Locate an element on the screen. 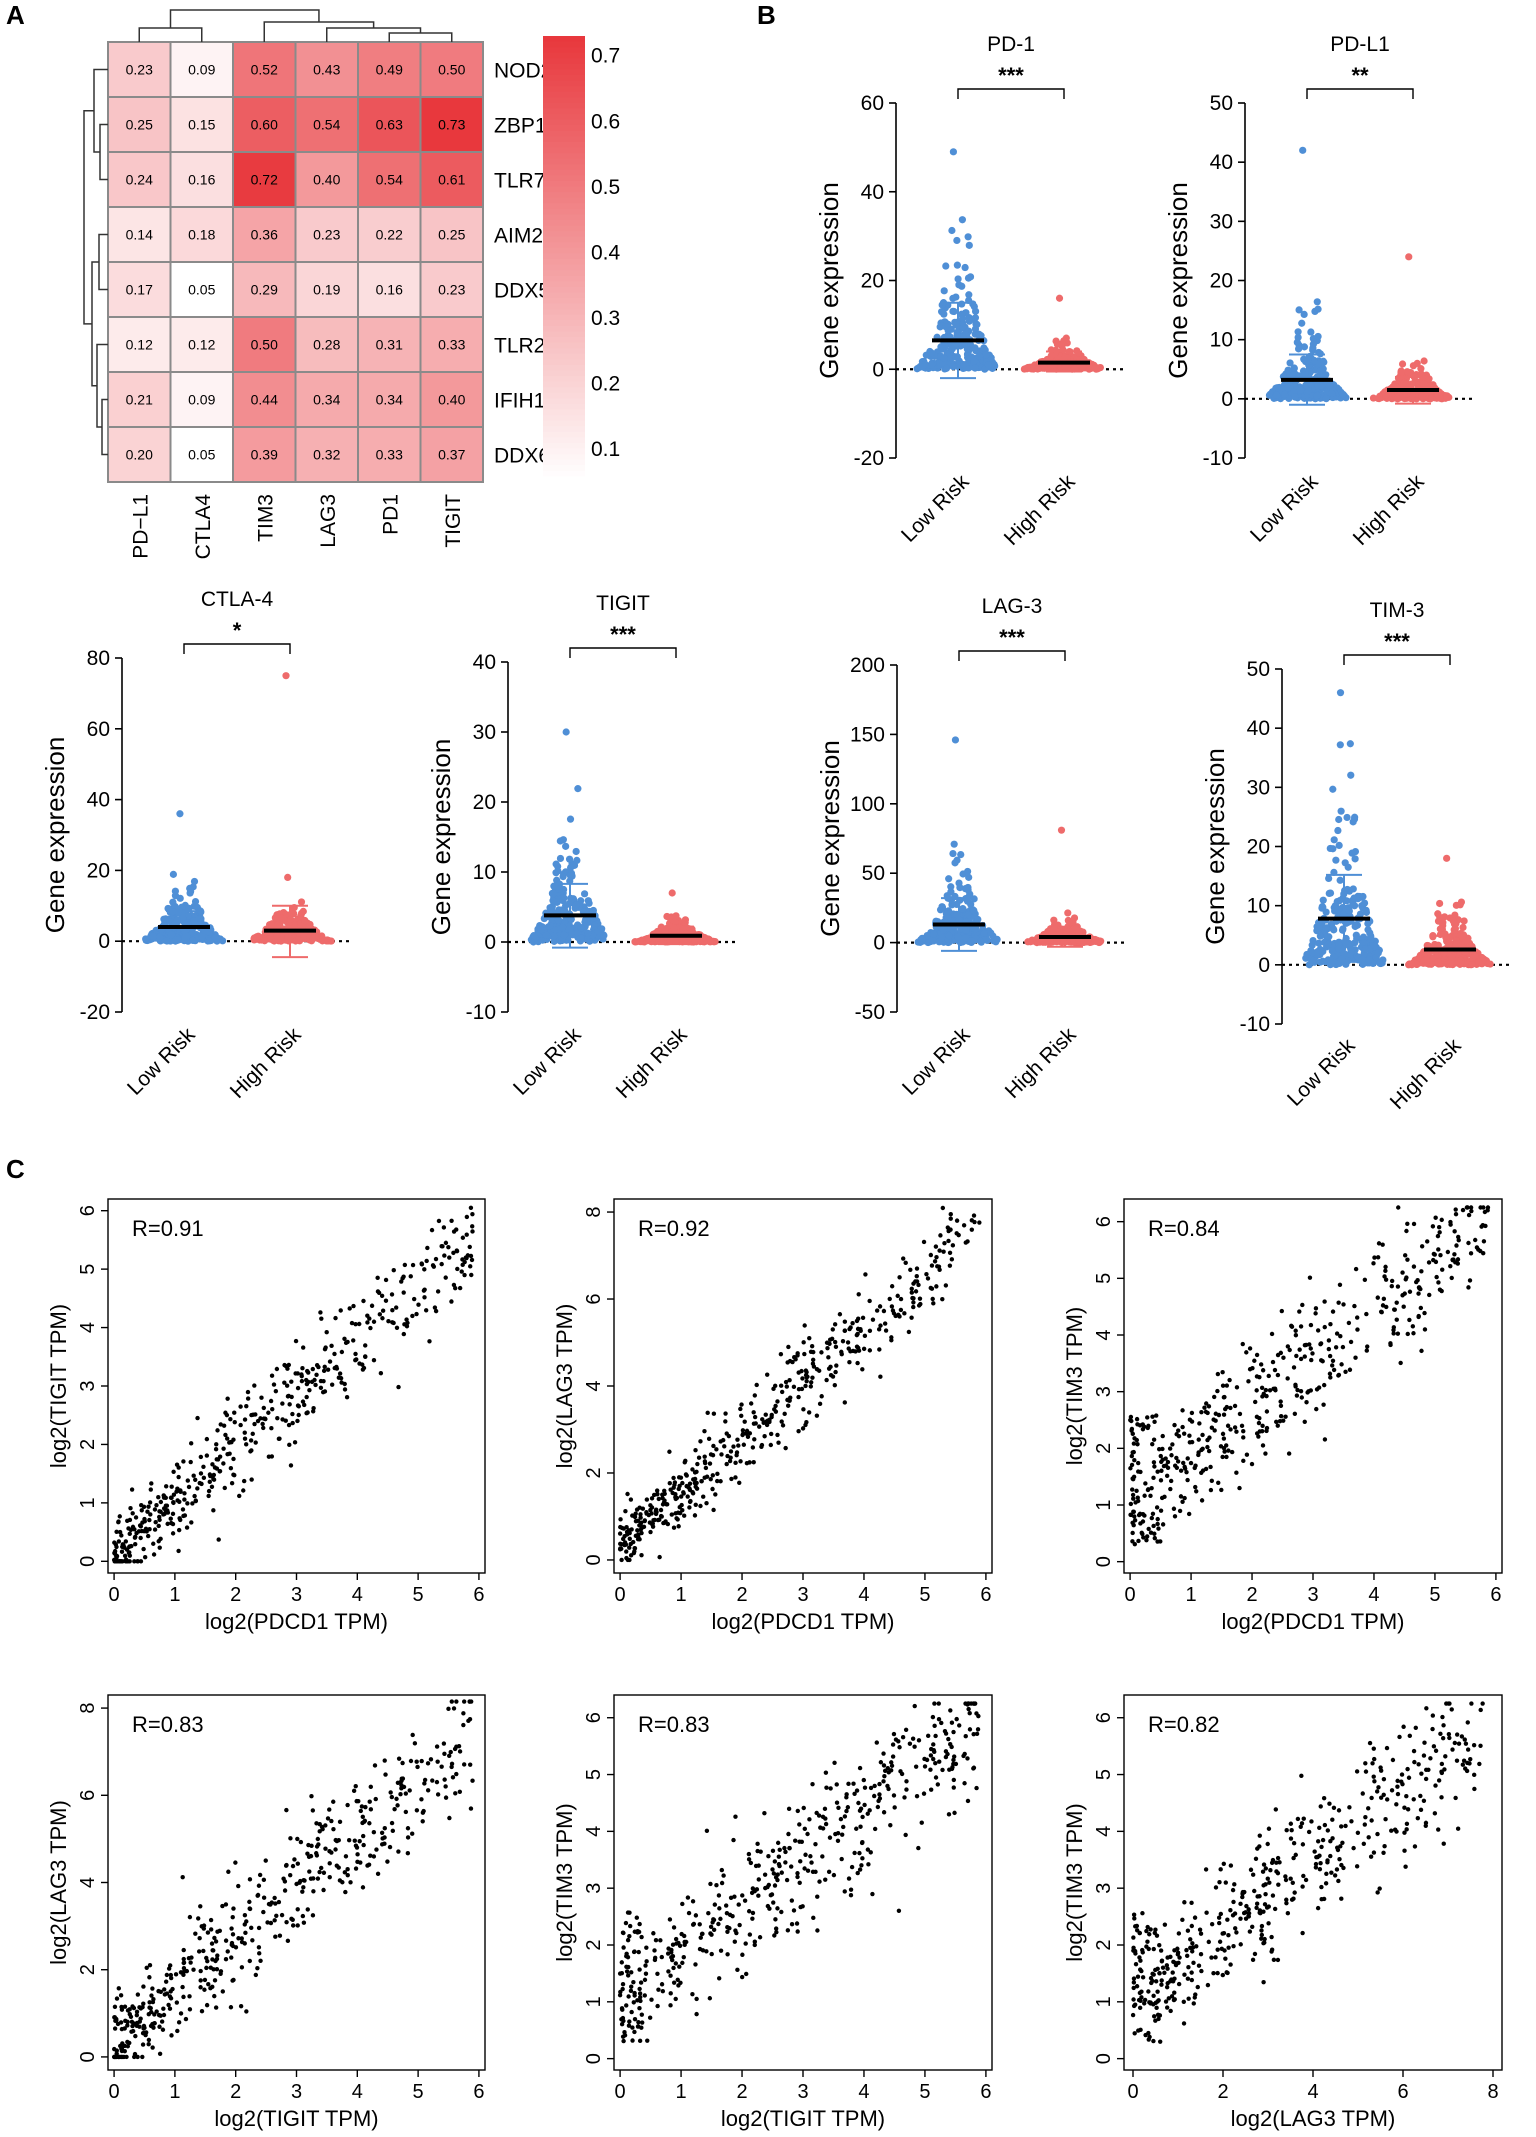 This screenshot has width=1536, height=2137. chart-title: CTLA-4 is located at coordinates (237, 599).